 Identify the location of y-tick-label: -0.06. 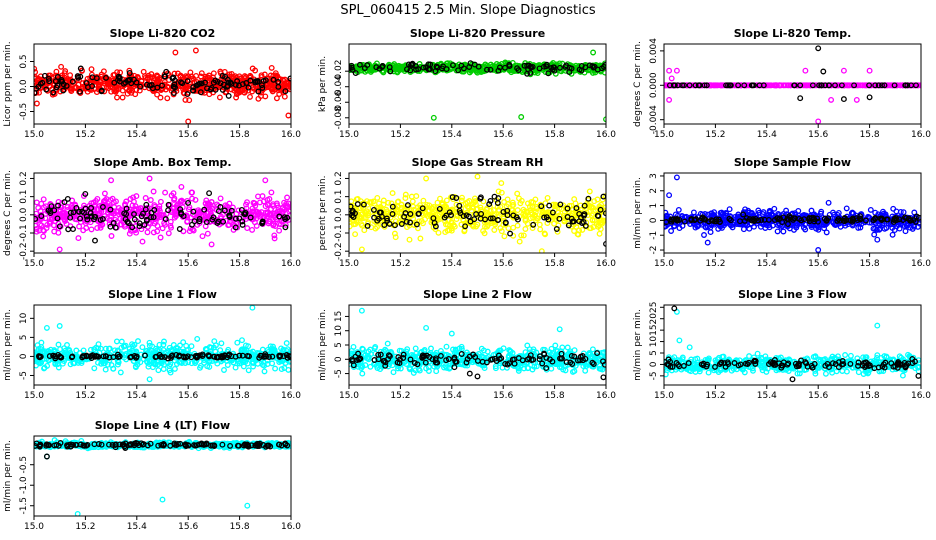
(339, 102).